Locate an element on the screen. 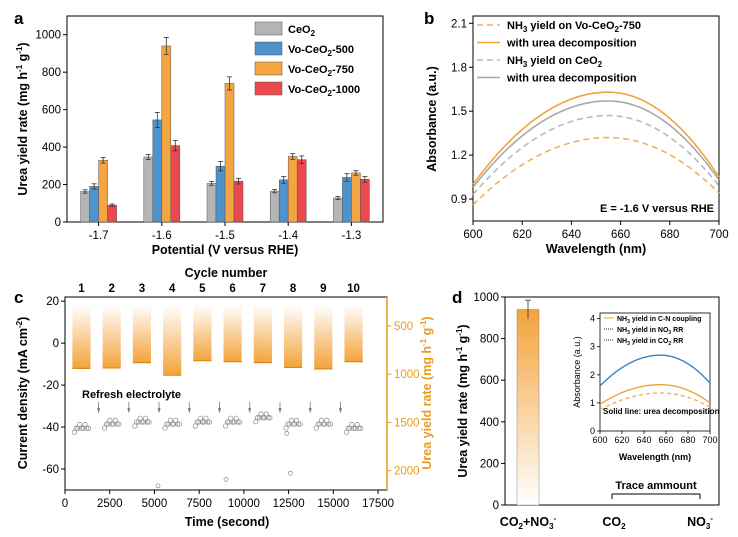 The height and width of the screenshot is (537, 738). panel-d-bars is located at coordinates (528, 402).